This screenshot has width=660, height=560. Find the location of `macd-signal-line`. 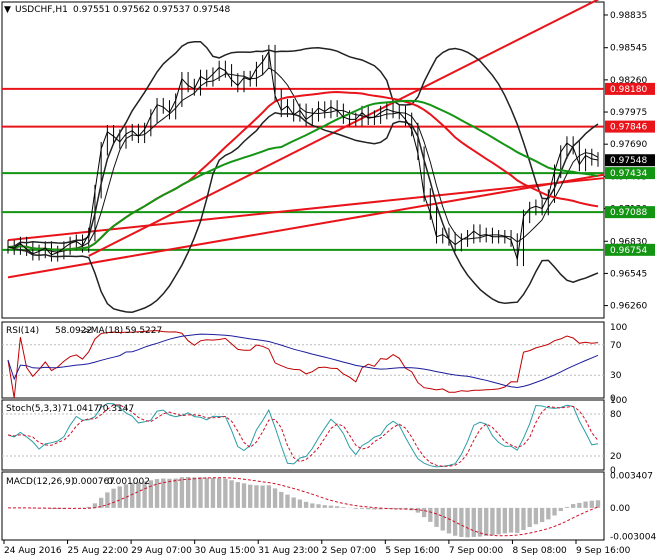

macd-signal-line is located at coordinates (303, 507).